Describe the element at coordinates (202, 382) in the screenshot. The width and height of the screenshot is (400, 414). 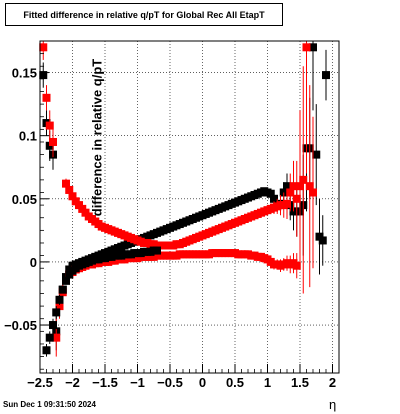
I see `x-tick-label: 0` at that location.